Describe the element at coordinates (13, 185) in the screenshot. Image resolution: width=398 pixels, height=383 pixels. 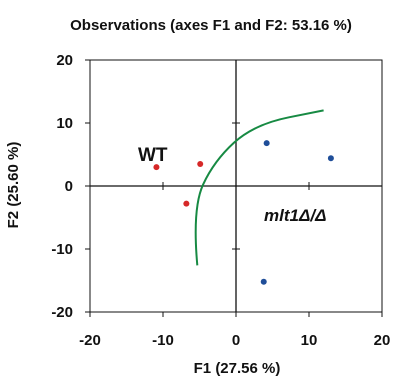
I see `y-axis-label: F2 (25.60 %)` at that location.